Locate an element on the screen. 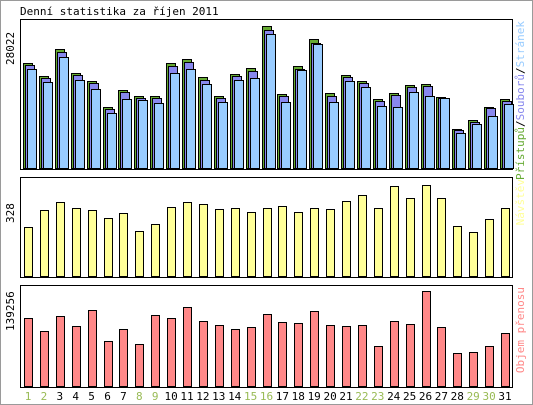 The width and height of the screenshot is (533, 405). day-label-24: 24 is located at coordinates (394, 396).